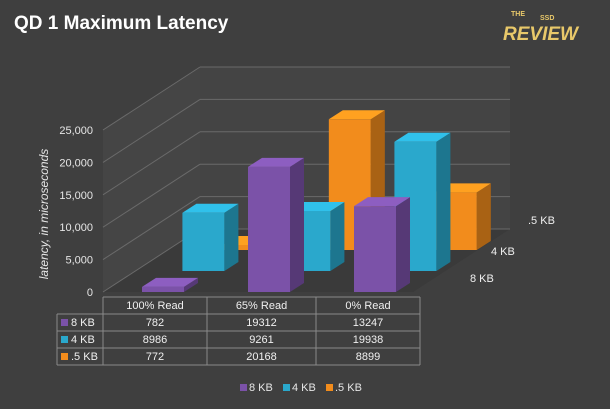 Image resolution: width=610 pixels, height=409 pixels. I want to click on legend-label: 8 KB, so click(261, 388).